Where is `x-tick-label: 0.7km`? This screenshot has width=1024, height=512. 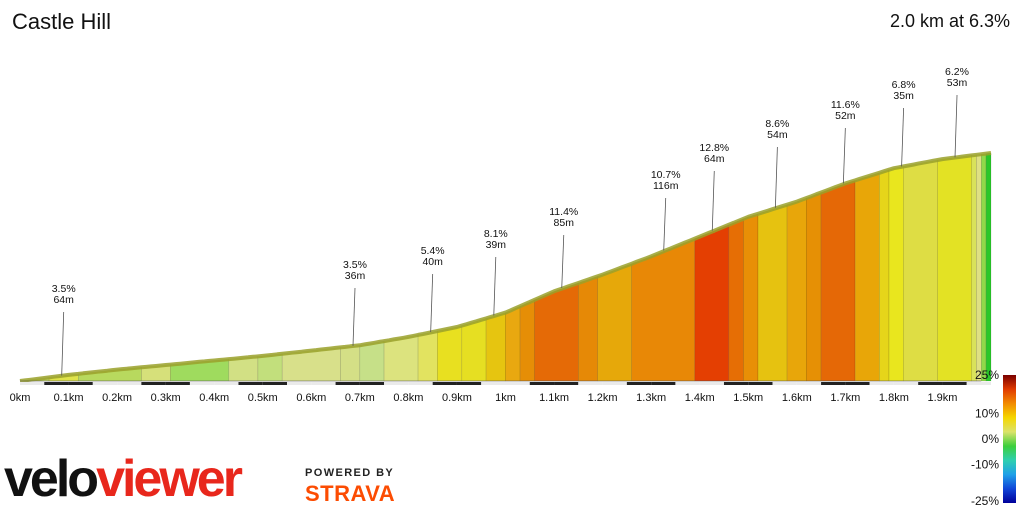 x-tick-label: 0.7km is located at coordinates (360, 398).